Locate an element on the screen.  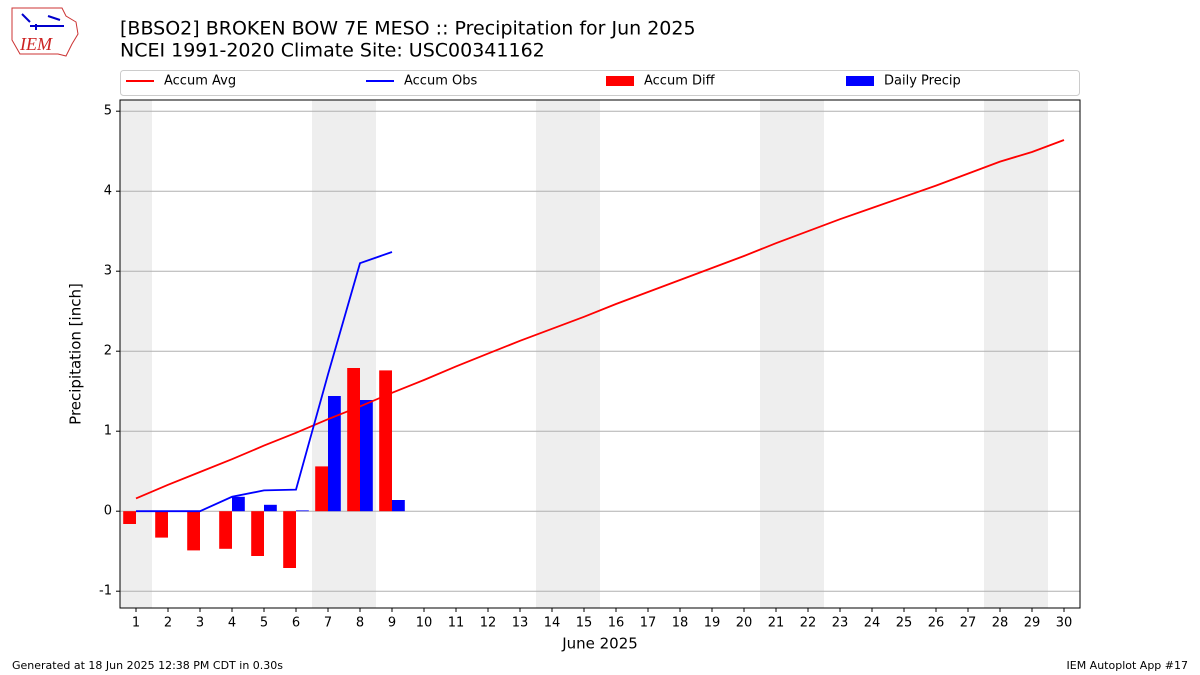
y-tick-label: -1 is located at coordinates (105, 591).